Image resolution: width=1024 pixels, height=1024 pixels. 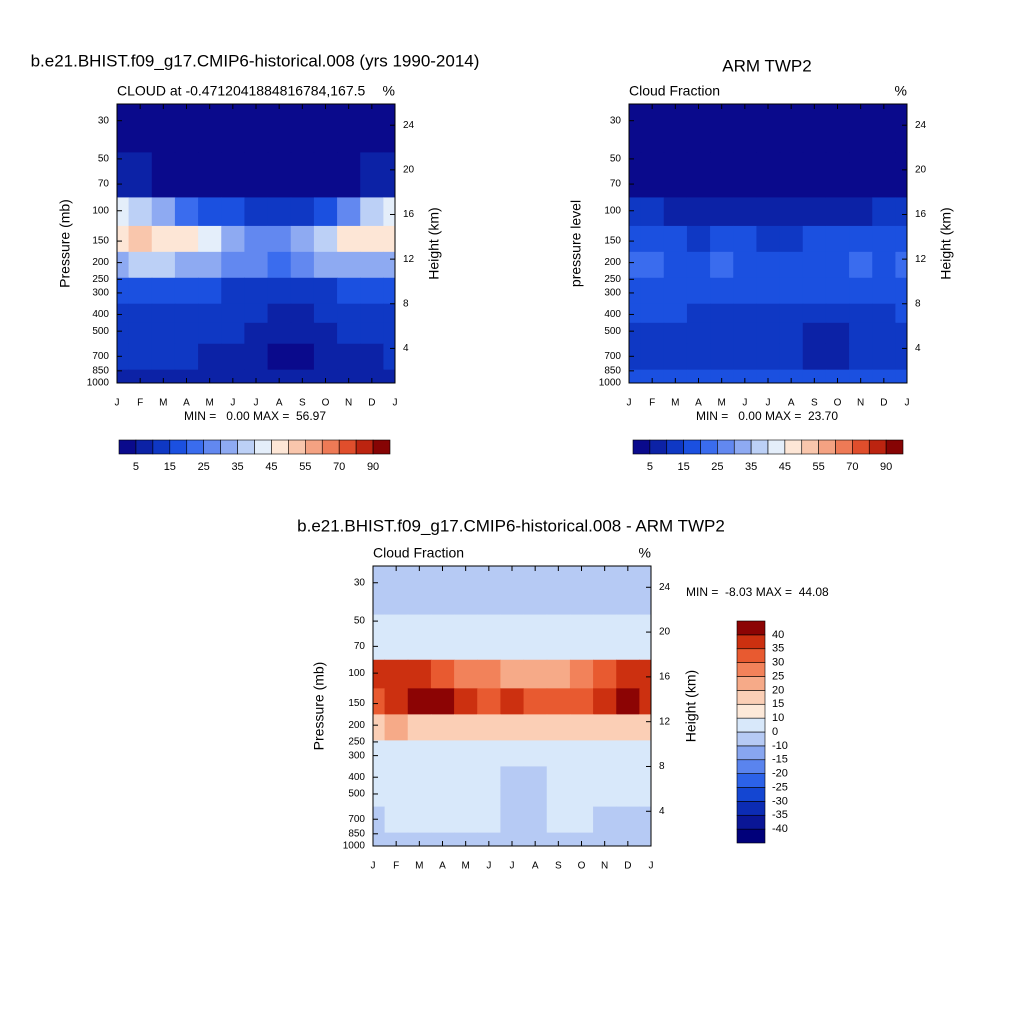 What do you see at coordinates (616, 120) in the screenshot?
I see `y-tick-label: 30` at bounding box center [616, 120].